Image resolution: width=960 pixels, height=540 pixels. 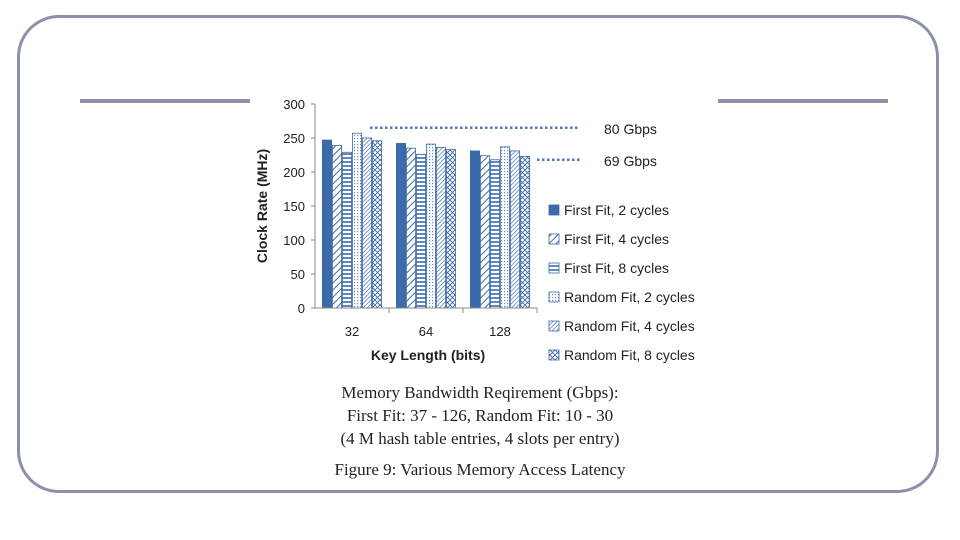 What do you see at coordinates (616, 210) in the screenshot?
I see `legend-label: First Fit, 2 cycles` at bounding box center [616, 210].